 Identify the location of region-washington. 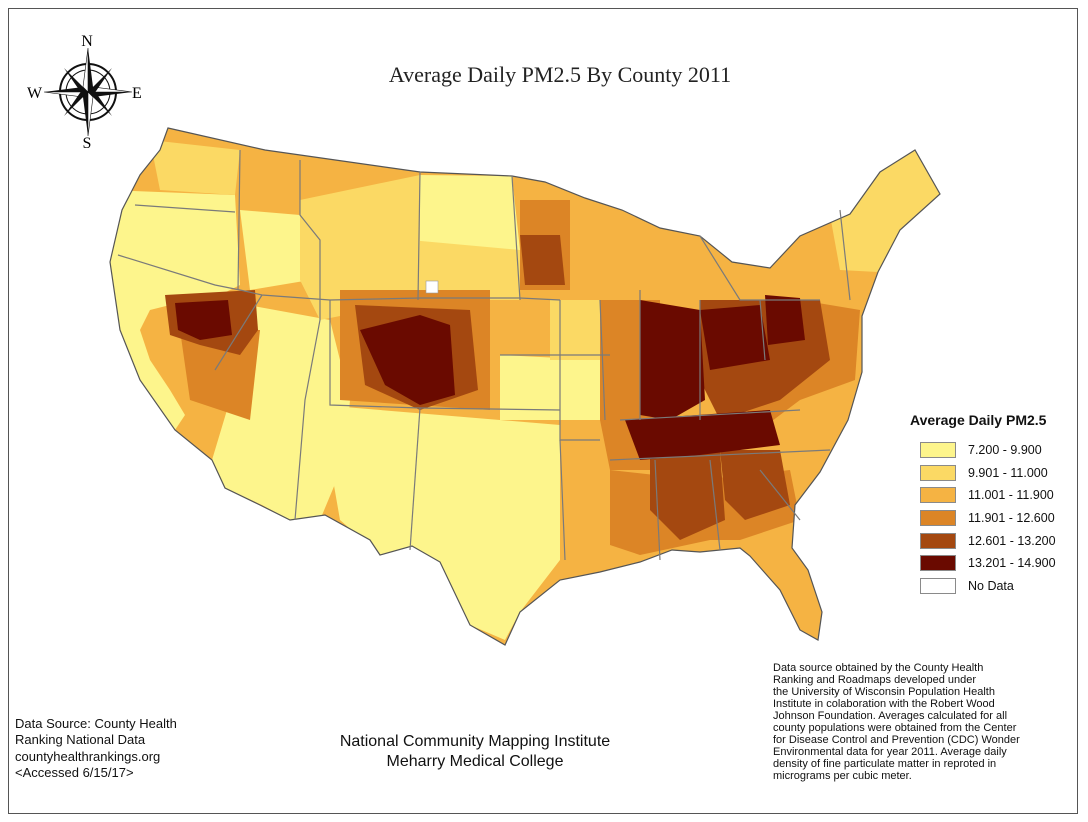
(195, 167).